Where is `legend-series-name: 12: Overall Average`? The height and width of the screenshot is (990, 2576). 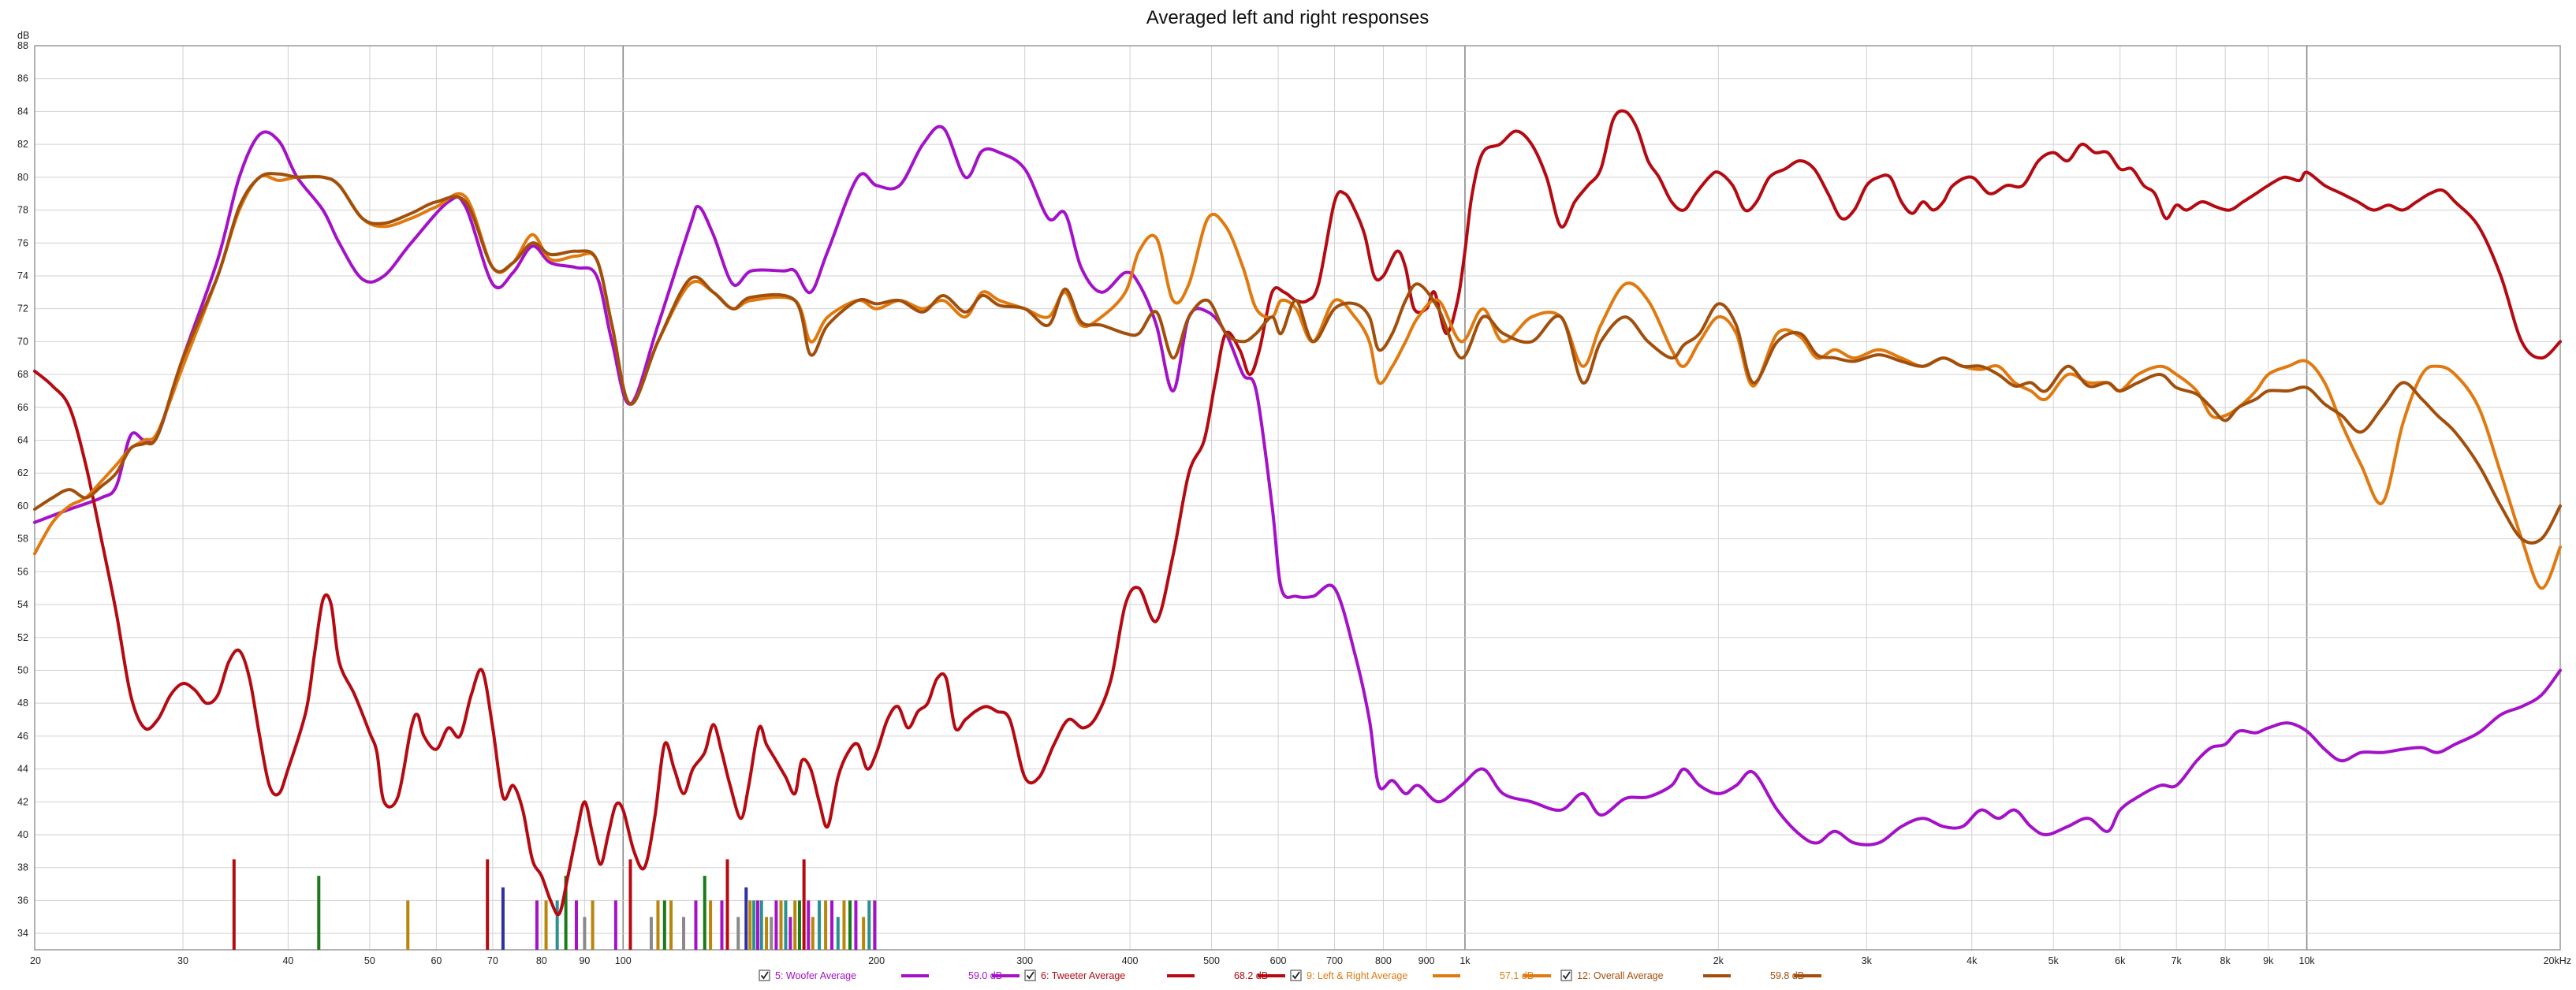
legend-series-name: 12: Overall Average is located at coordinates (1620, 975).